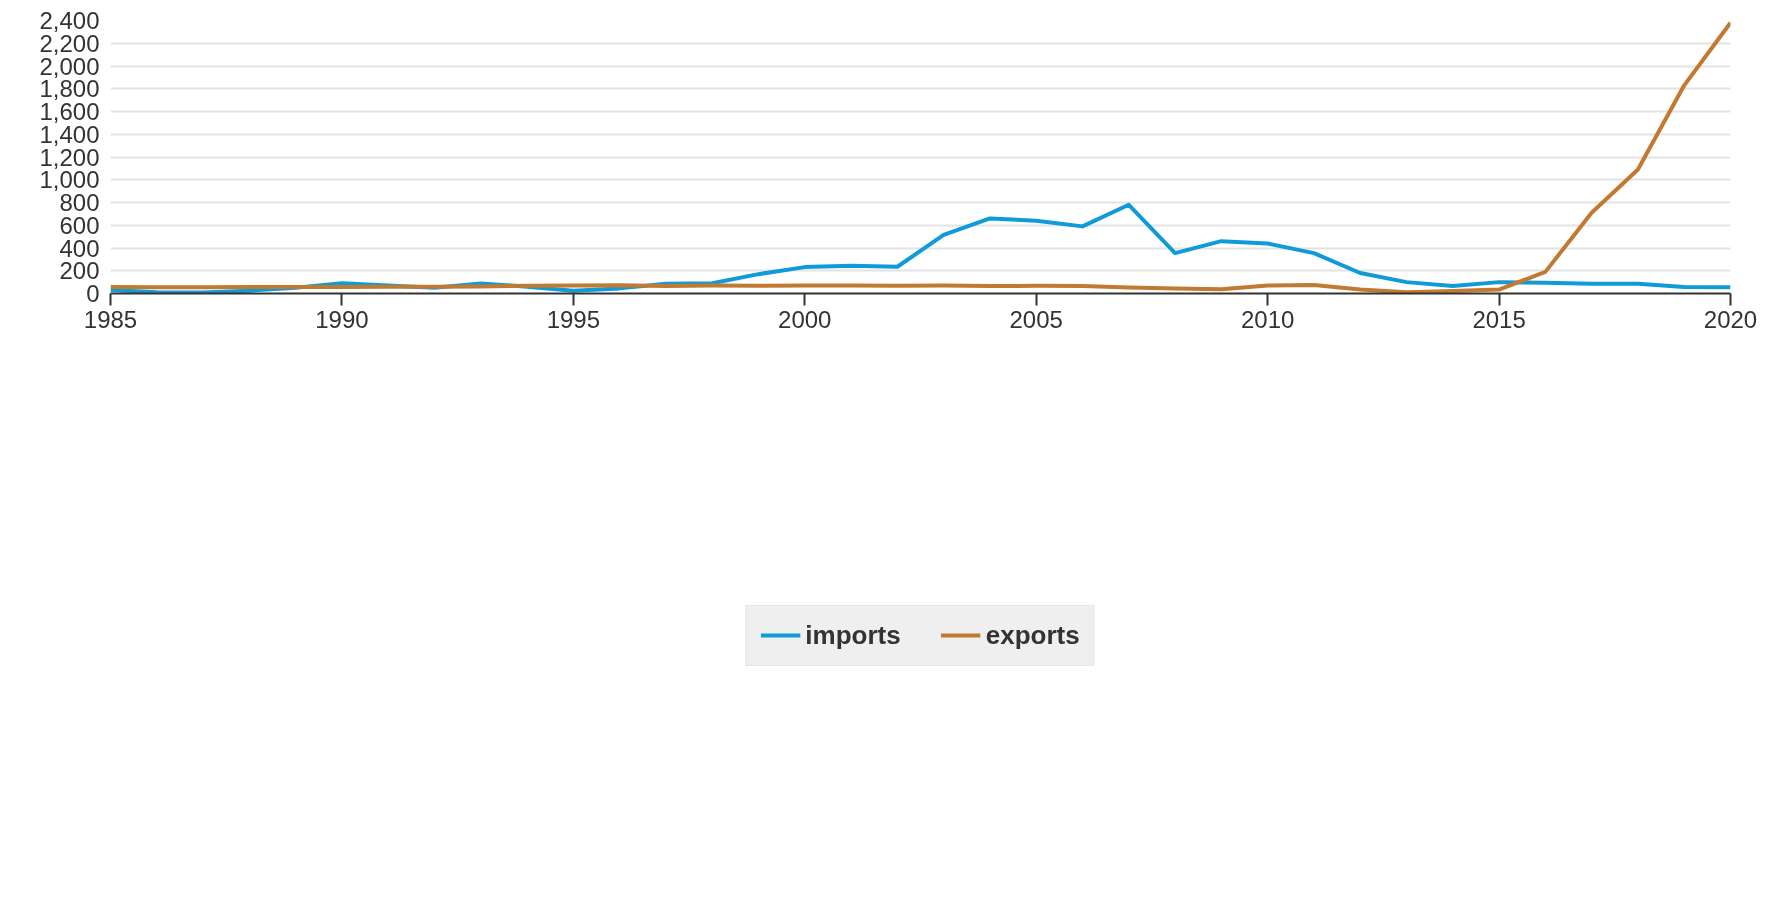 This screenshot has height=918, width=1776. Describe the element at coordinates (1499, 319) in the screenshot. I see `x-tick-label: 2015` at that location.